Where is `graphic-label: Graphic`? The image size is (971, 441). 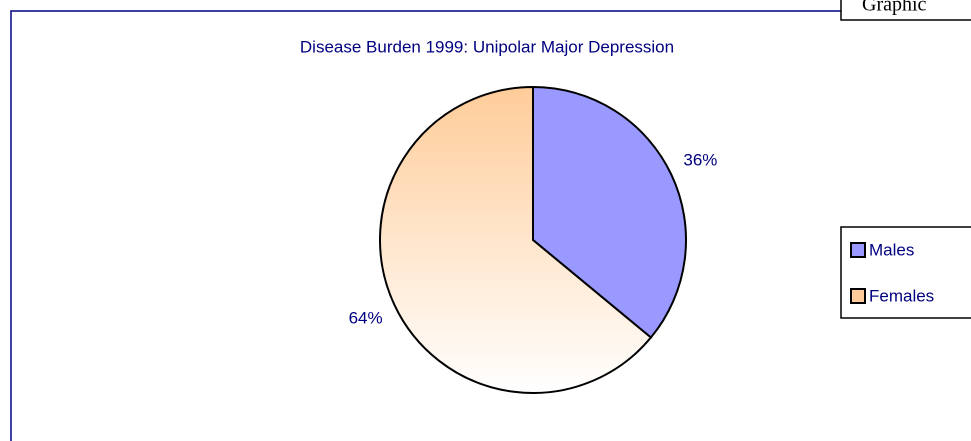 graphic-label: Graphic is located at coordinates (894, 8).